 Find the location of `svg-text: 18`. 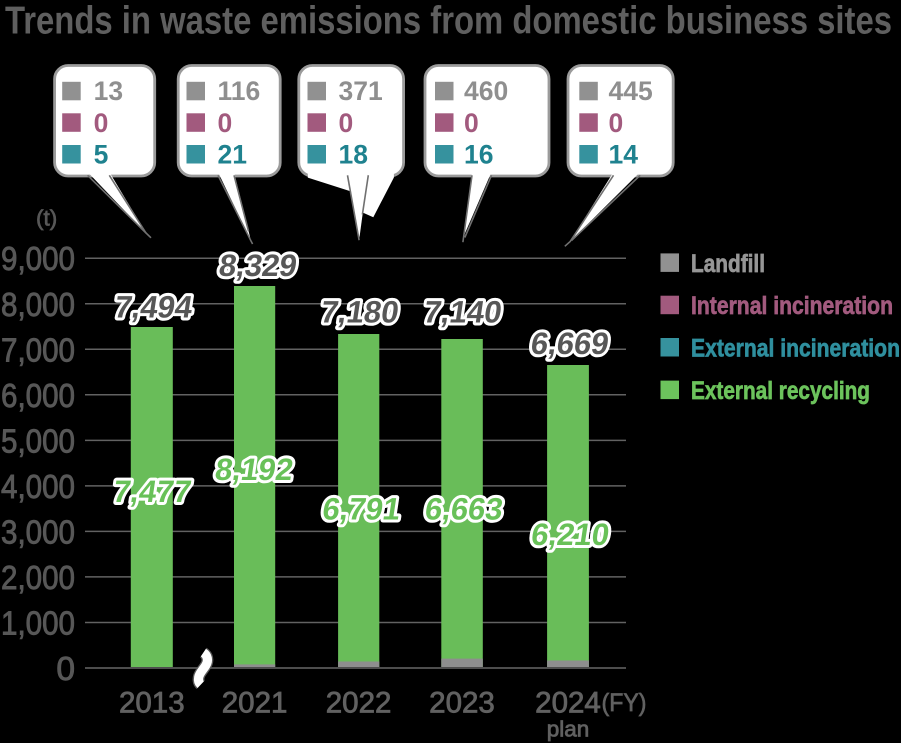

svg-text: 18 is located at coordinates (353, 155).